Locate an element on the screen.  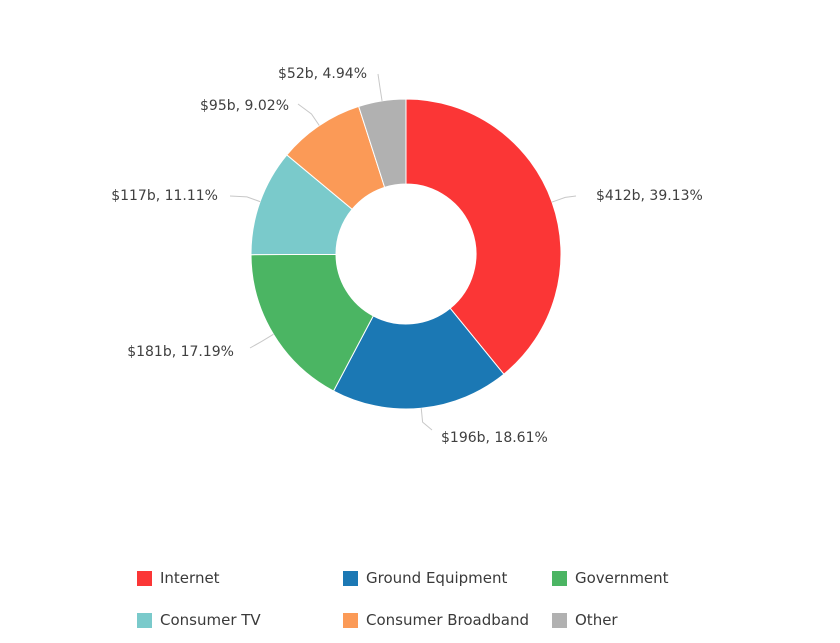
legend-item-consumer-broadband: Consumer Broadband is located at coordinates (436, 620).